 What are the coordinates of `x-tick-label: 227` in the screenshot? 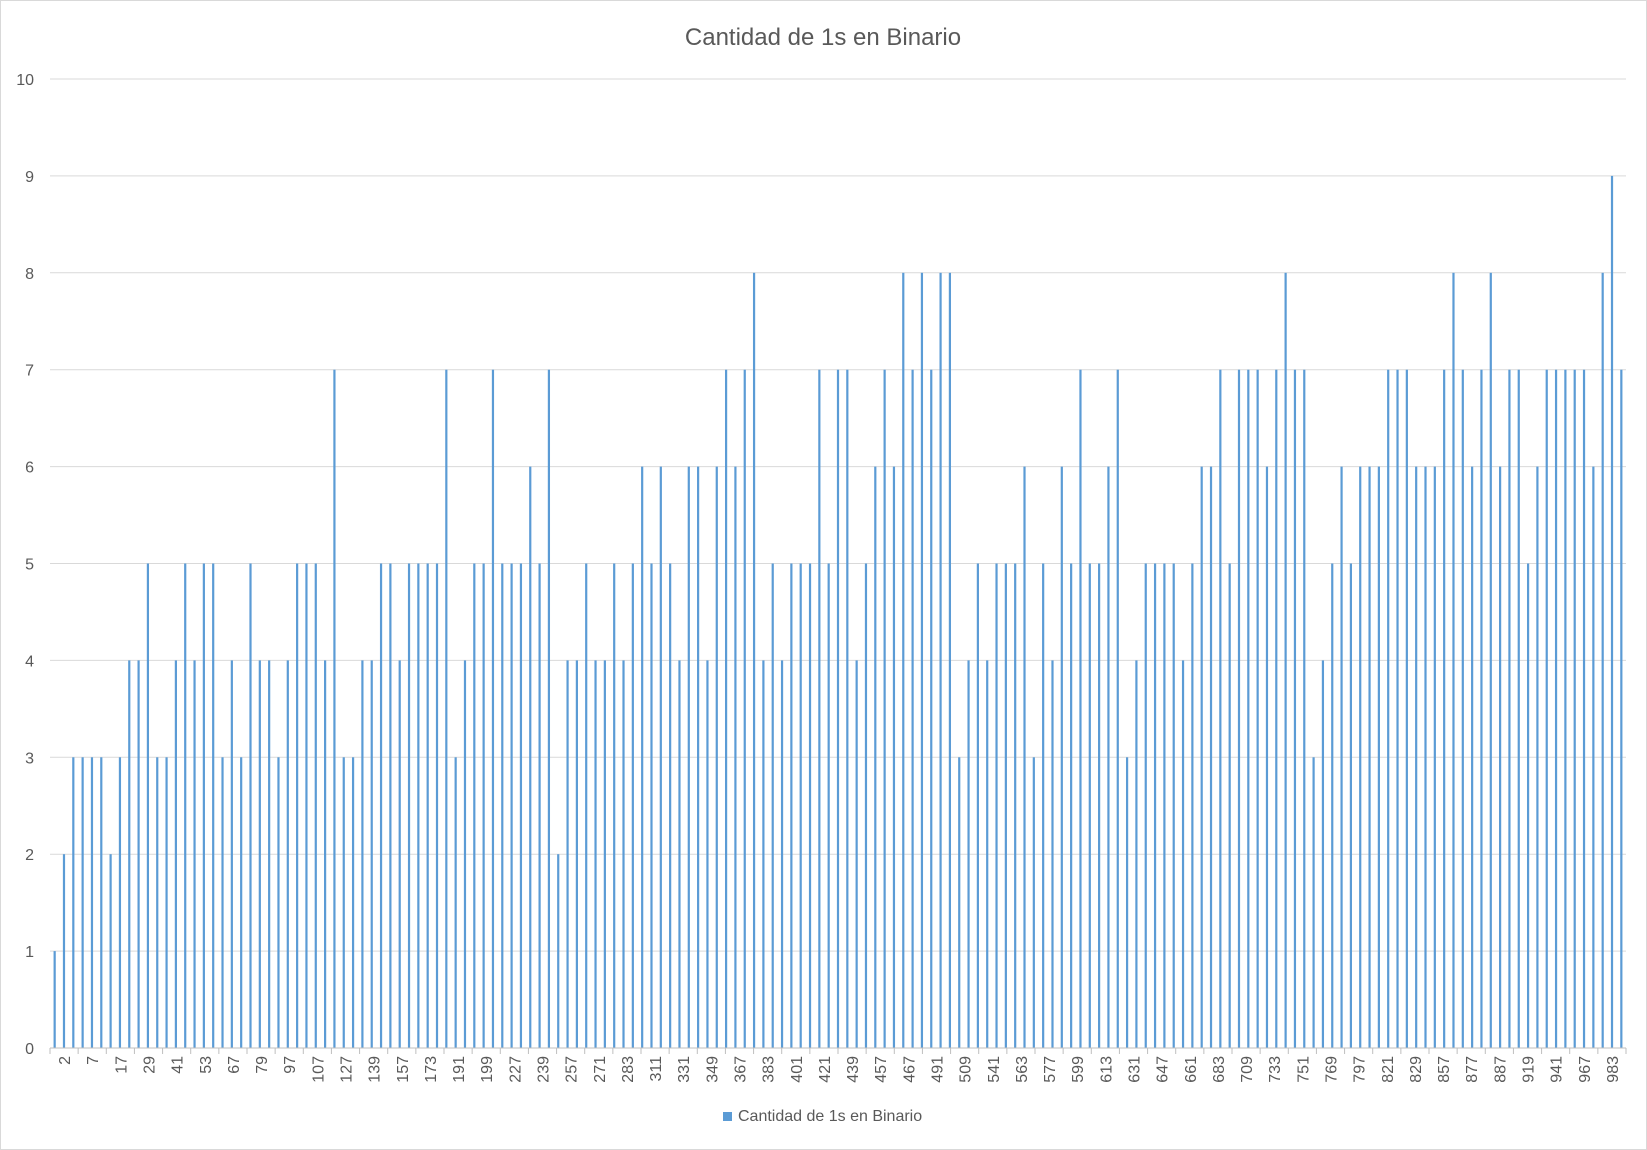 It's located at (515, 1069).